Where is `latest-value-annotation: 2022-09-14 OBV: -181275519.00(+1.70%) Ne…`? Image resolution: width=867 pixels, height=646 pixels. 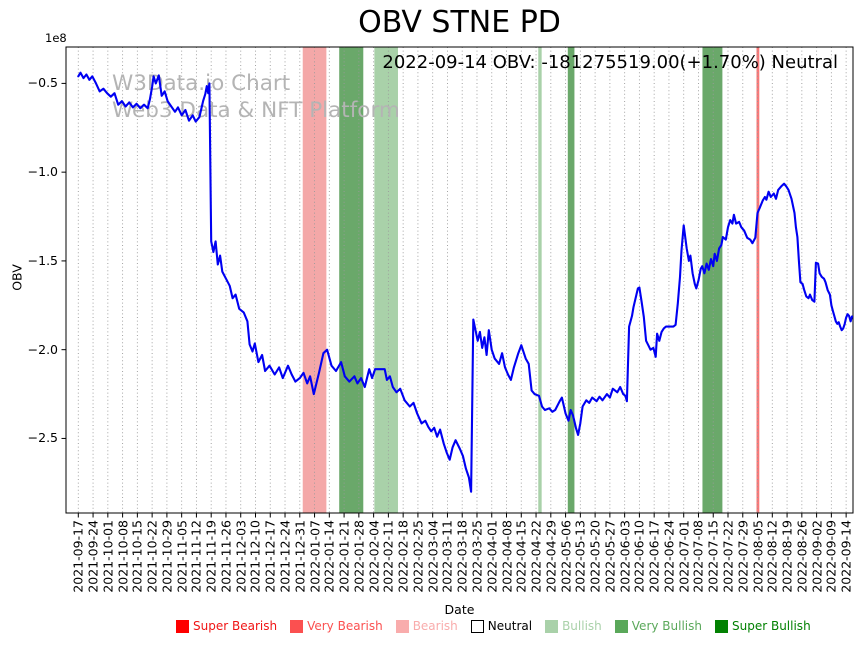
latest-value-annotation: 2022-09-14 OBV: -181275519.00(+1.70%) Ne… is located at coordinates (610, 62).